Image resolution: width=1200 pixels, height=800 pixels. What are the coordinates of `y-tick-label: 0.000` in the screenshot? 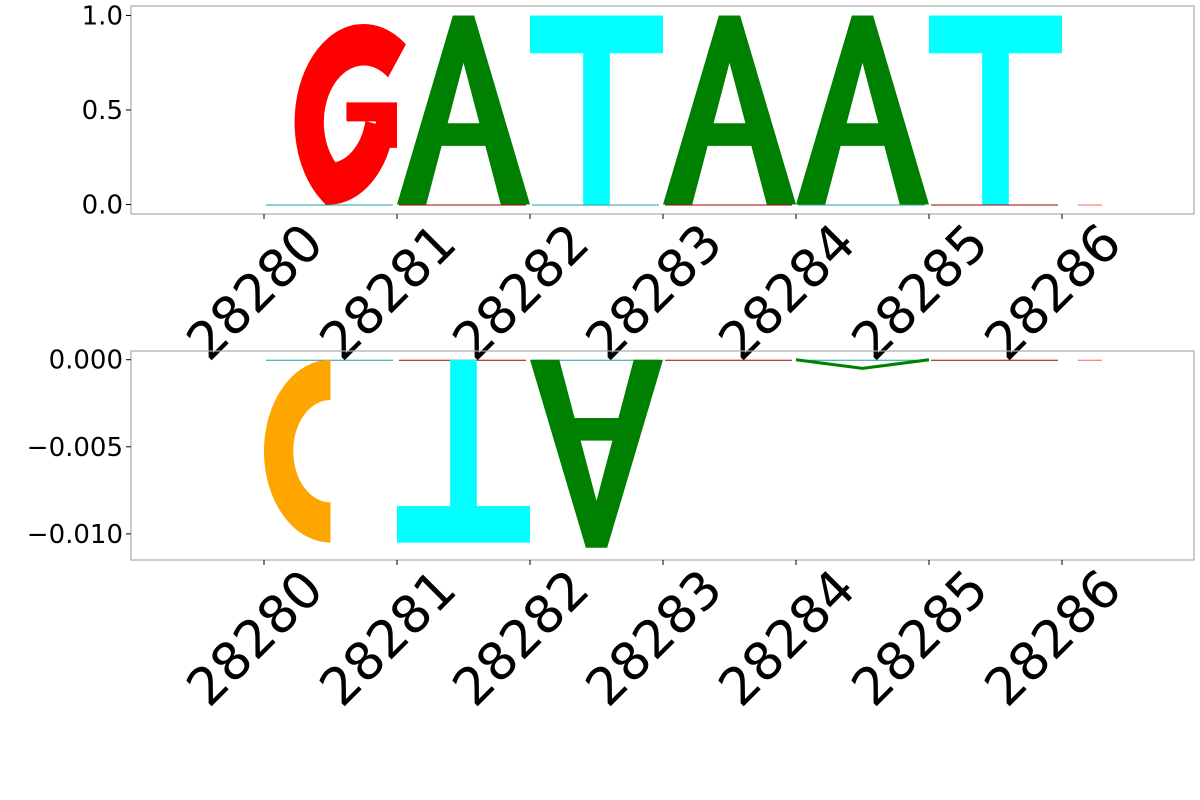 It's located at (86, 361).